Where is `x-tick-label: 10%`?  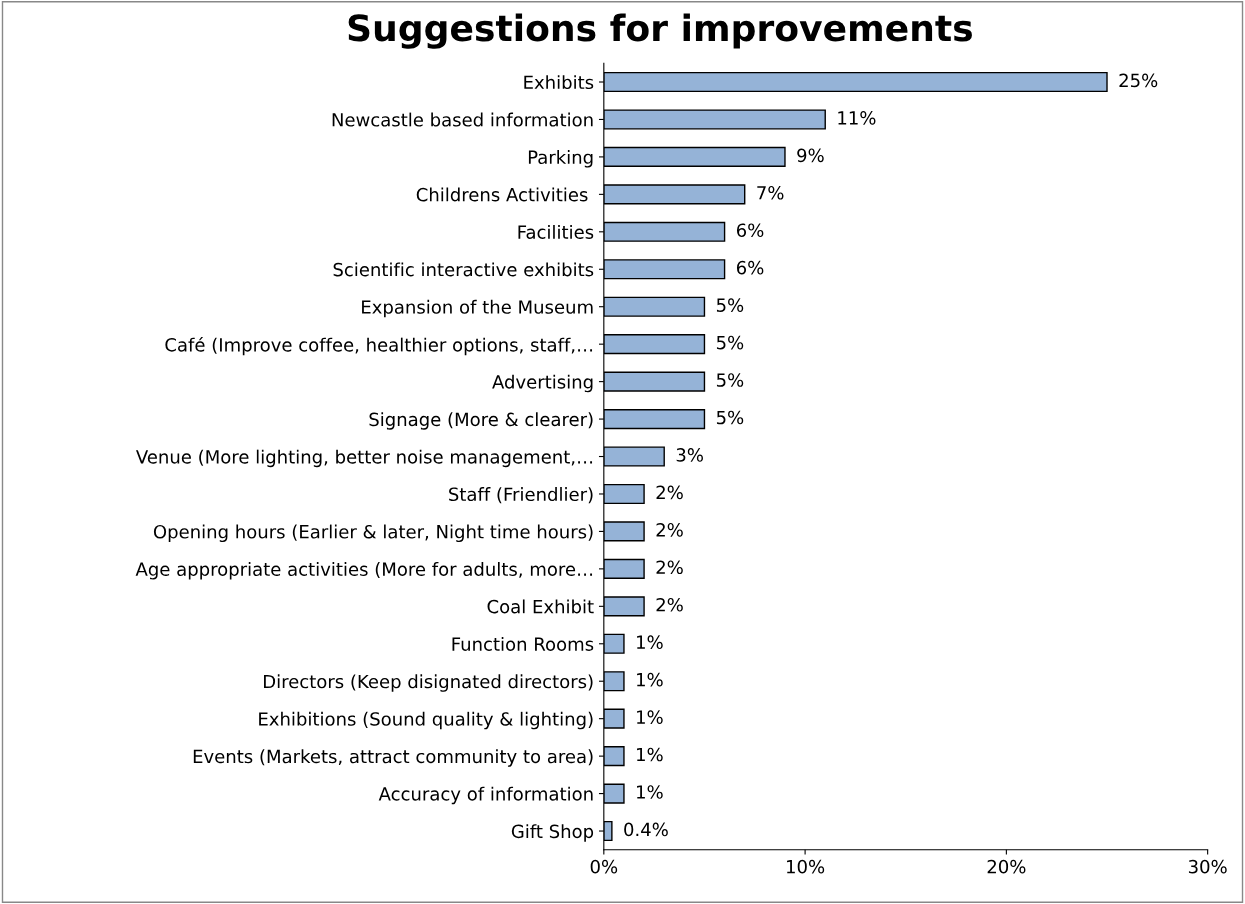 x-tick-label: 10% is located at coordinates (806, 866).